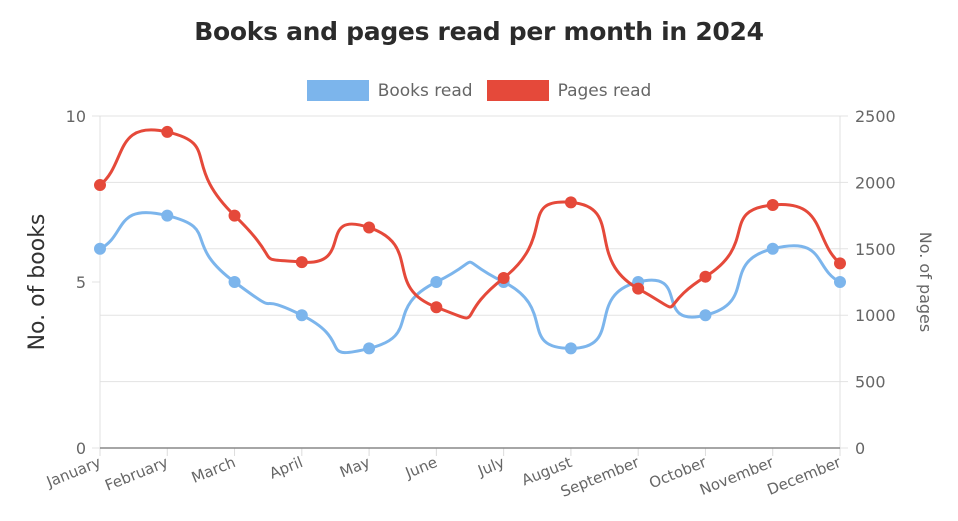 Image resolution: width=958 pixels, height=521 pixels. I want to click on legend-label-pages: Pages read, so click(604, 90).